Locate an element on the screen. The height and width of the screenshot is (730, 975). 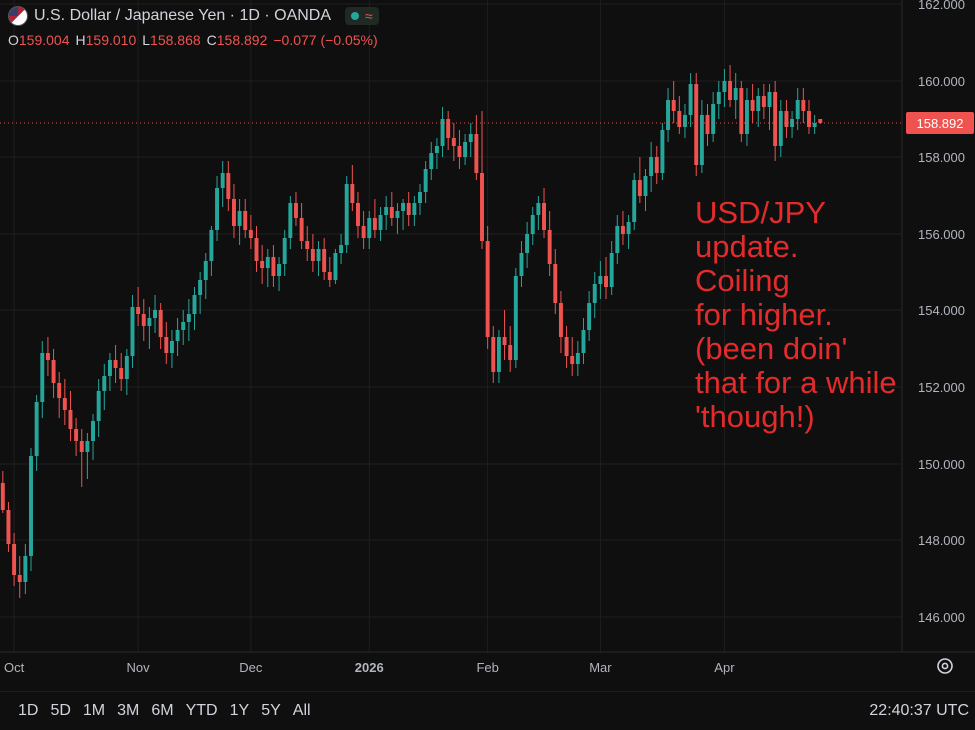
us-flag-icon is located at coordinates (18, 16).